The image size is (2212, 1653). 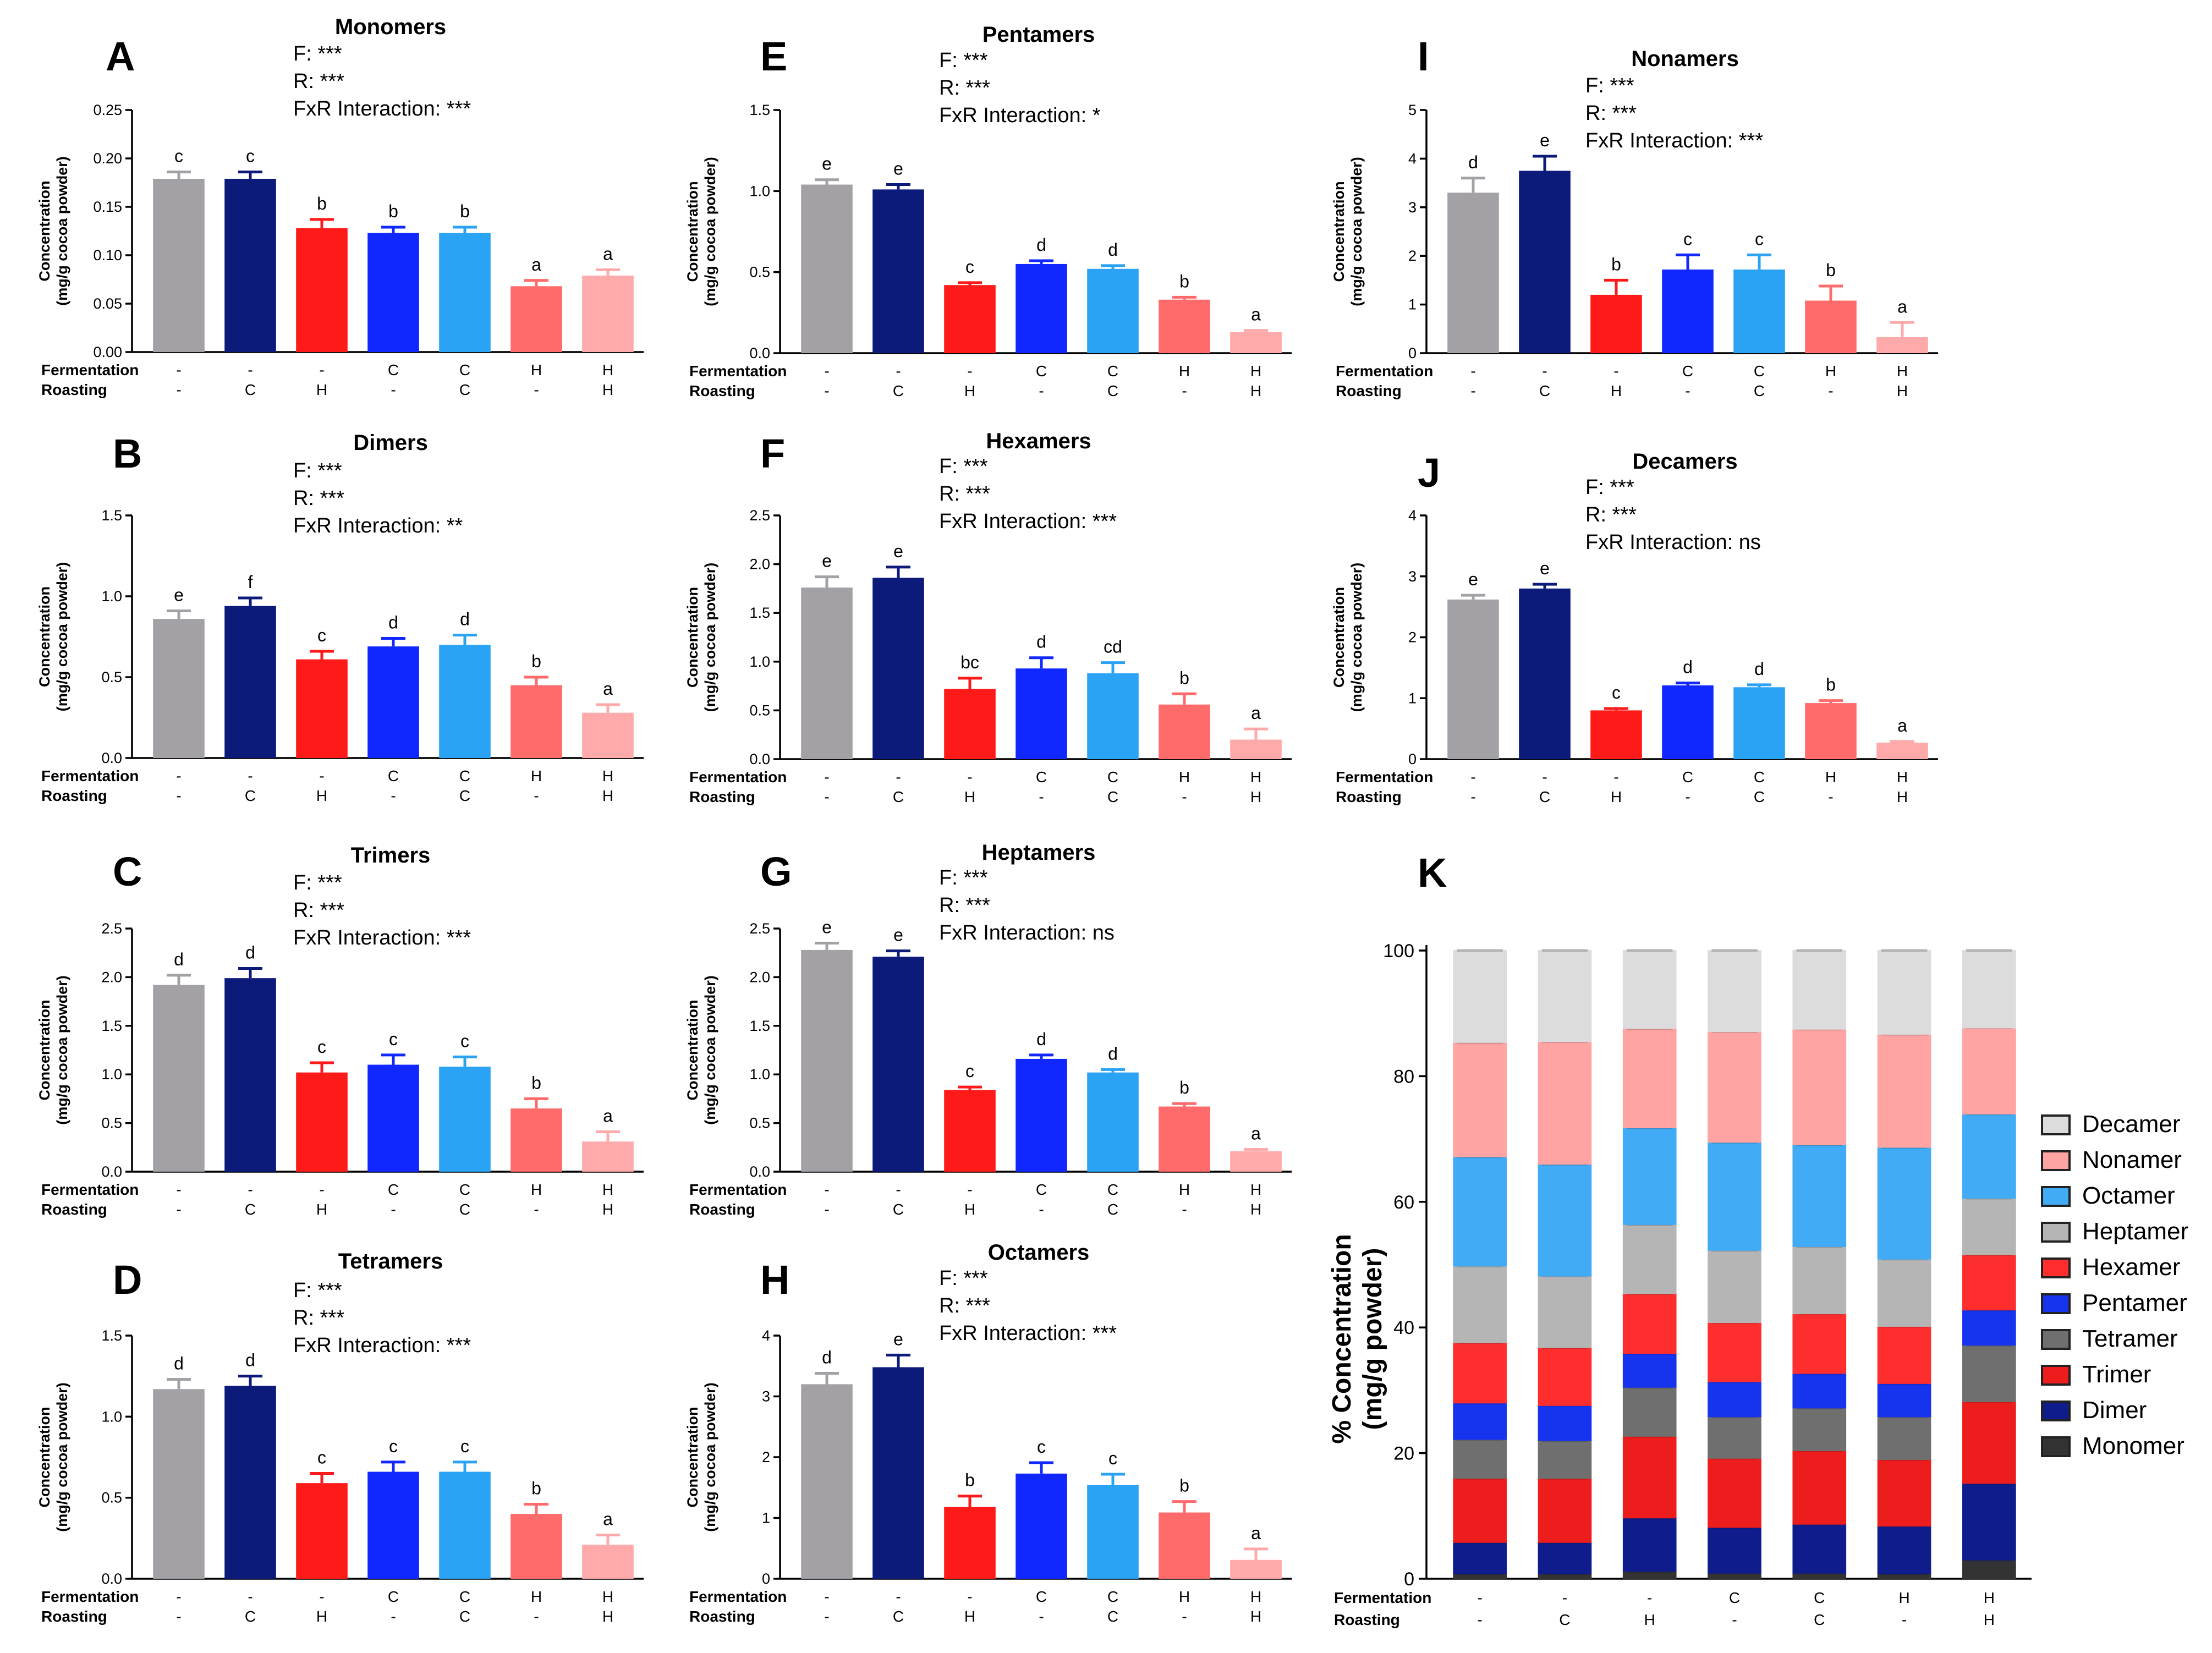 What do you see at coordinates (107, 110) in the screenshot?
I see `y-tick-label: 0.25` at bounding box center [107, 110].